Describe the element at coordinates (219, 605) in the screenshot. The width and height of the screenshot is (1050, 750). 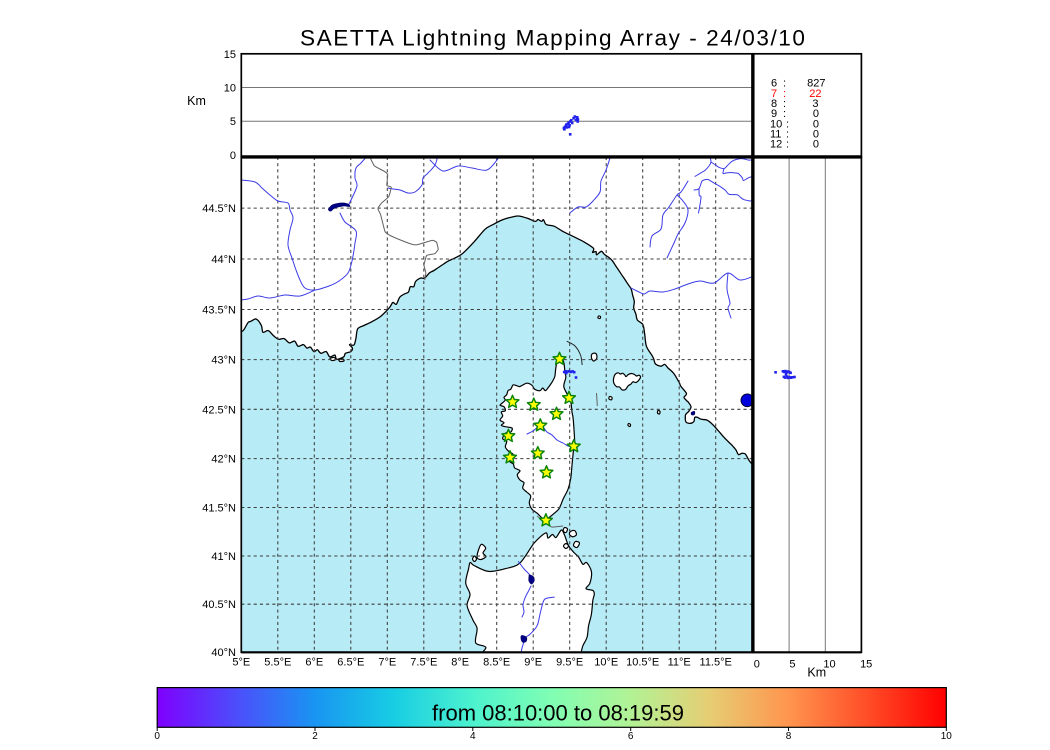
I see `svg-text: 40.5°N` at that location.